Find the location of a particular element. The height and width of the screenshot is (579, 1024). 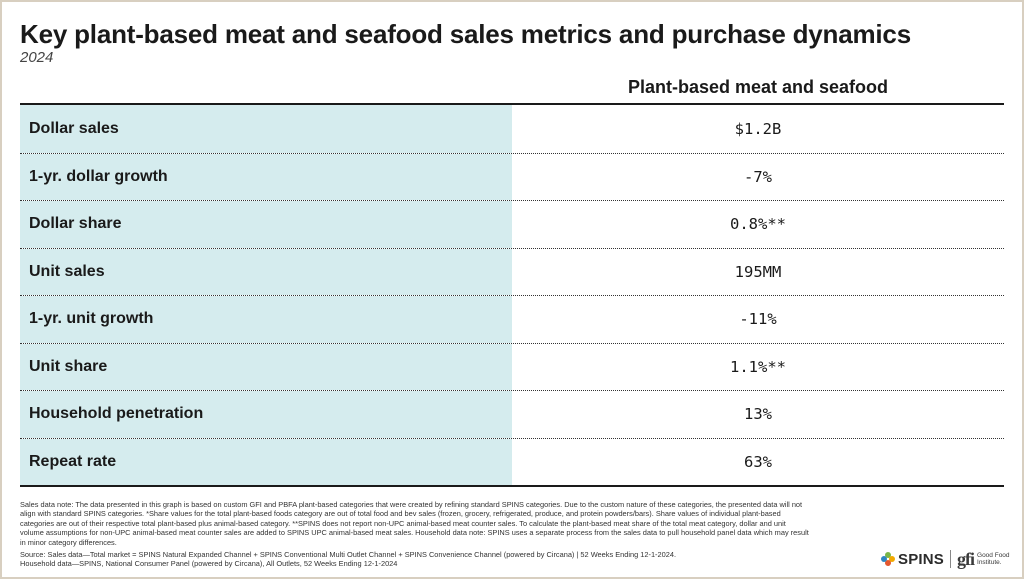

row-label: 1-yr. dollar growth is located at coordinates (266, 176).